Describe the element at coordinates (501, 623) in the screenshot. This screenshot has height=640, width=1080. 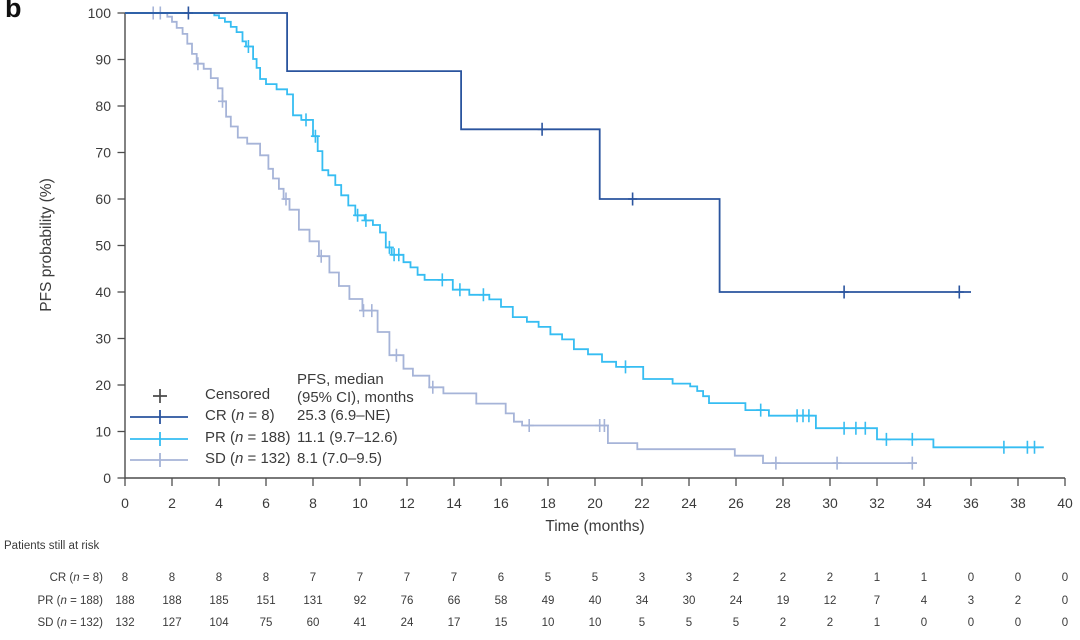
I see `risk-count-sd: 15` at that location.